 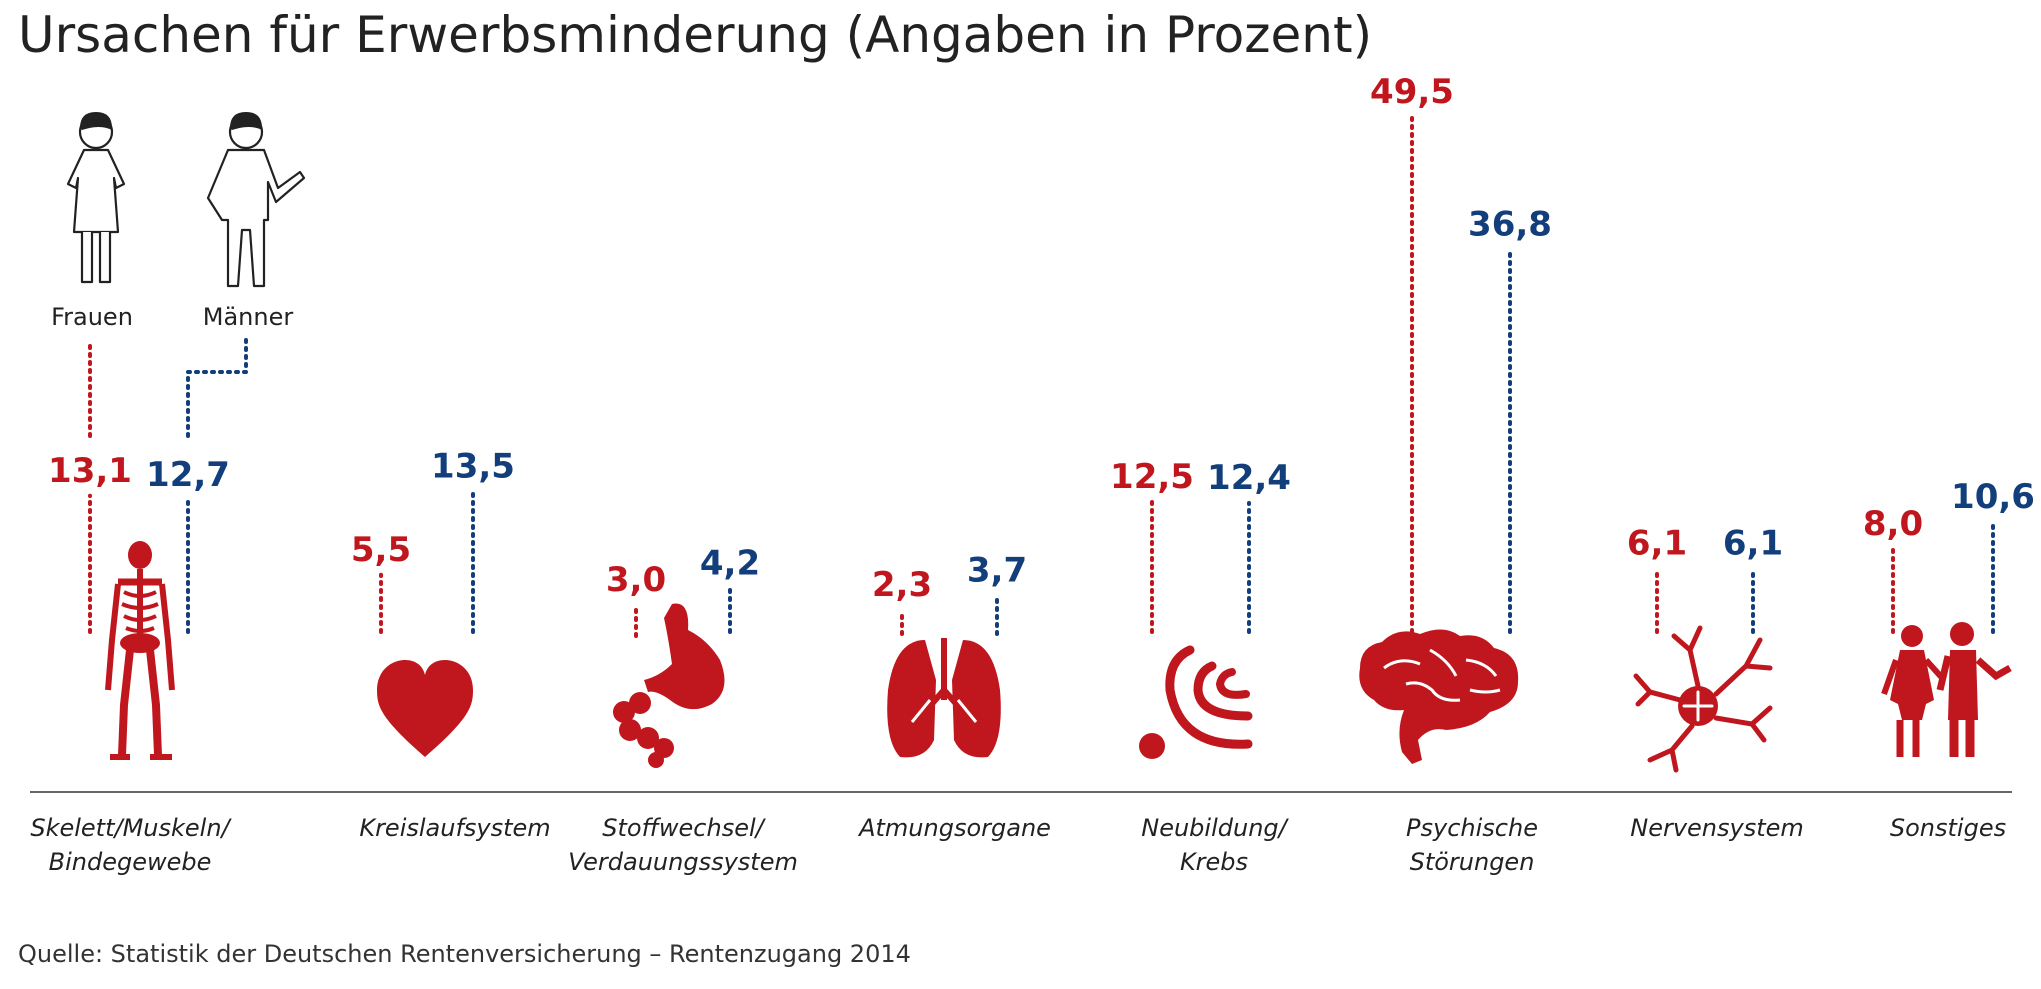 I want to click on category-label-6-0: Nervensystem, so click(x=1717, y=828).